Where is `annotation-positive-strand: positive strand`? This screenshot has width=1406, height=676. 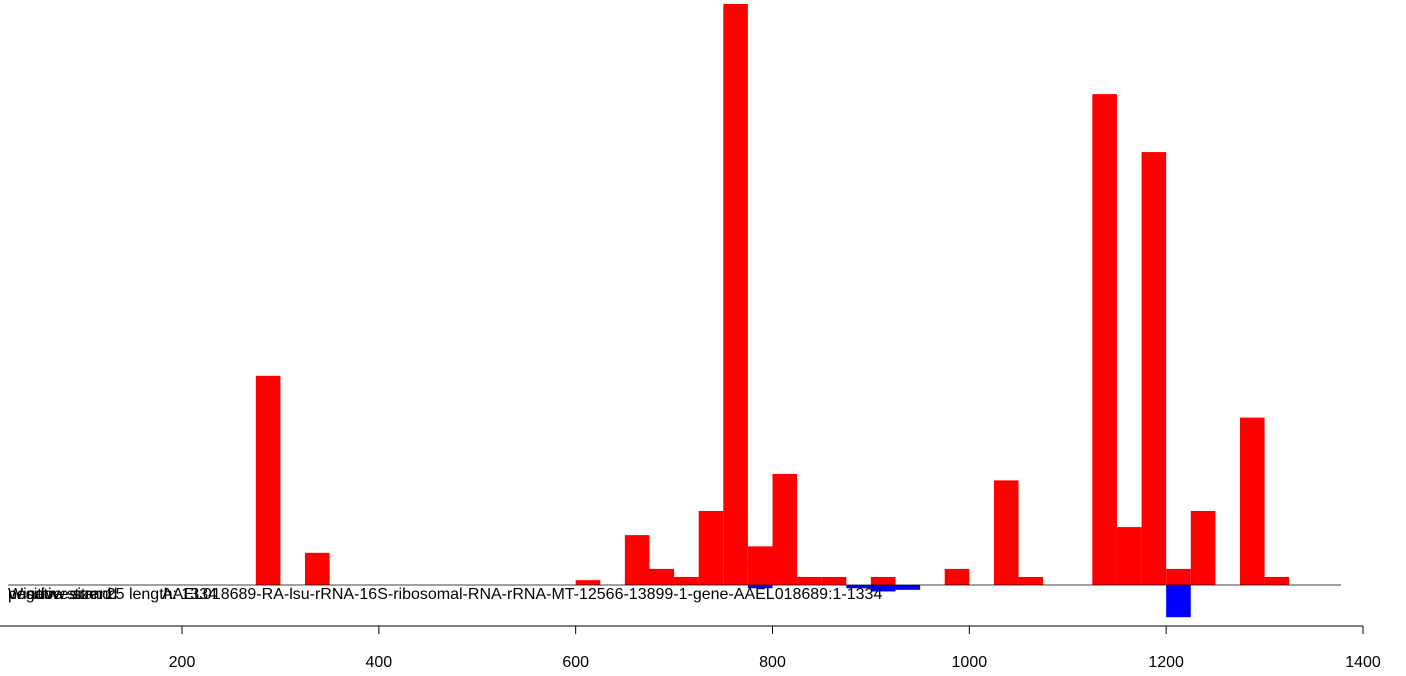 annotation-positive-strand: positive strand is located at coordinates (59, 594).